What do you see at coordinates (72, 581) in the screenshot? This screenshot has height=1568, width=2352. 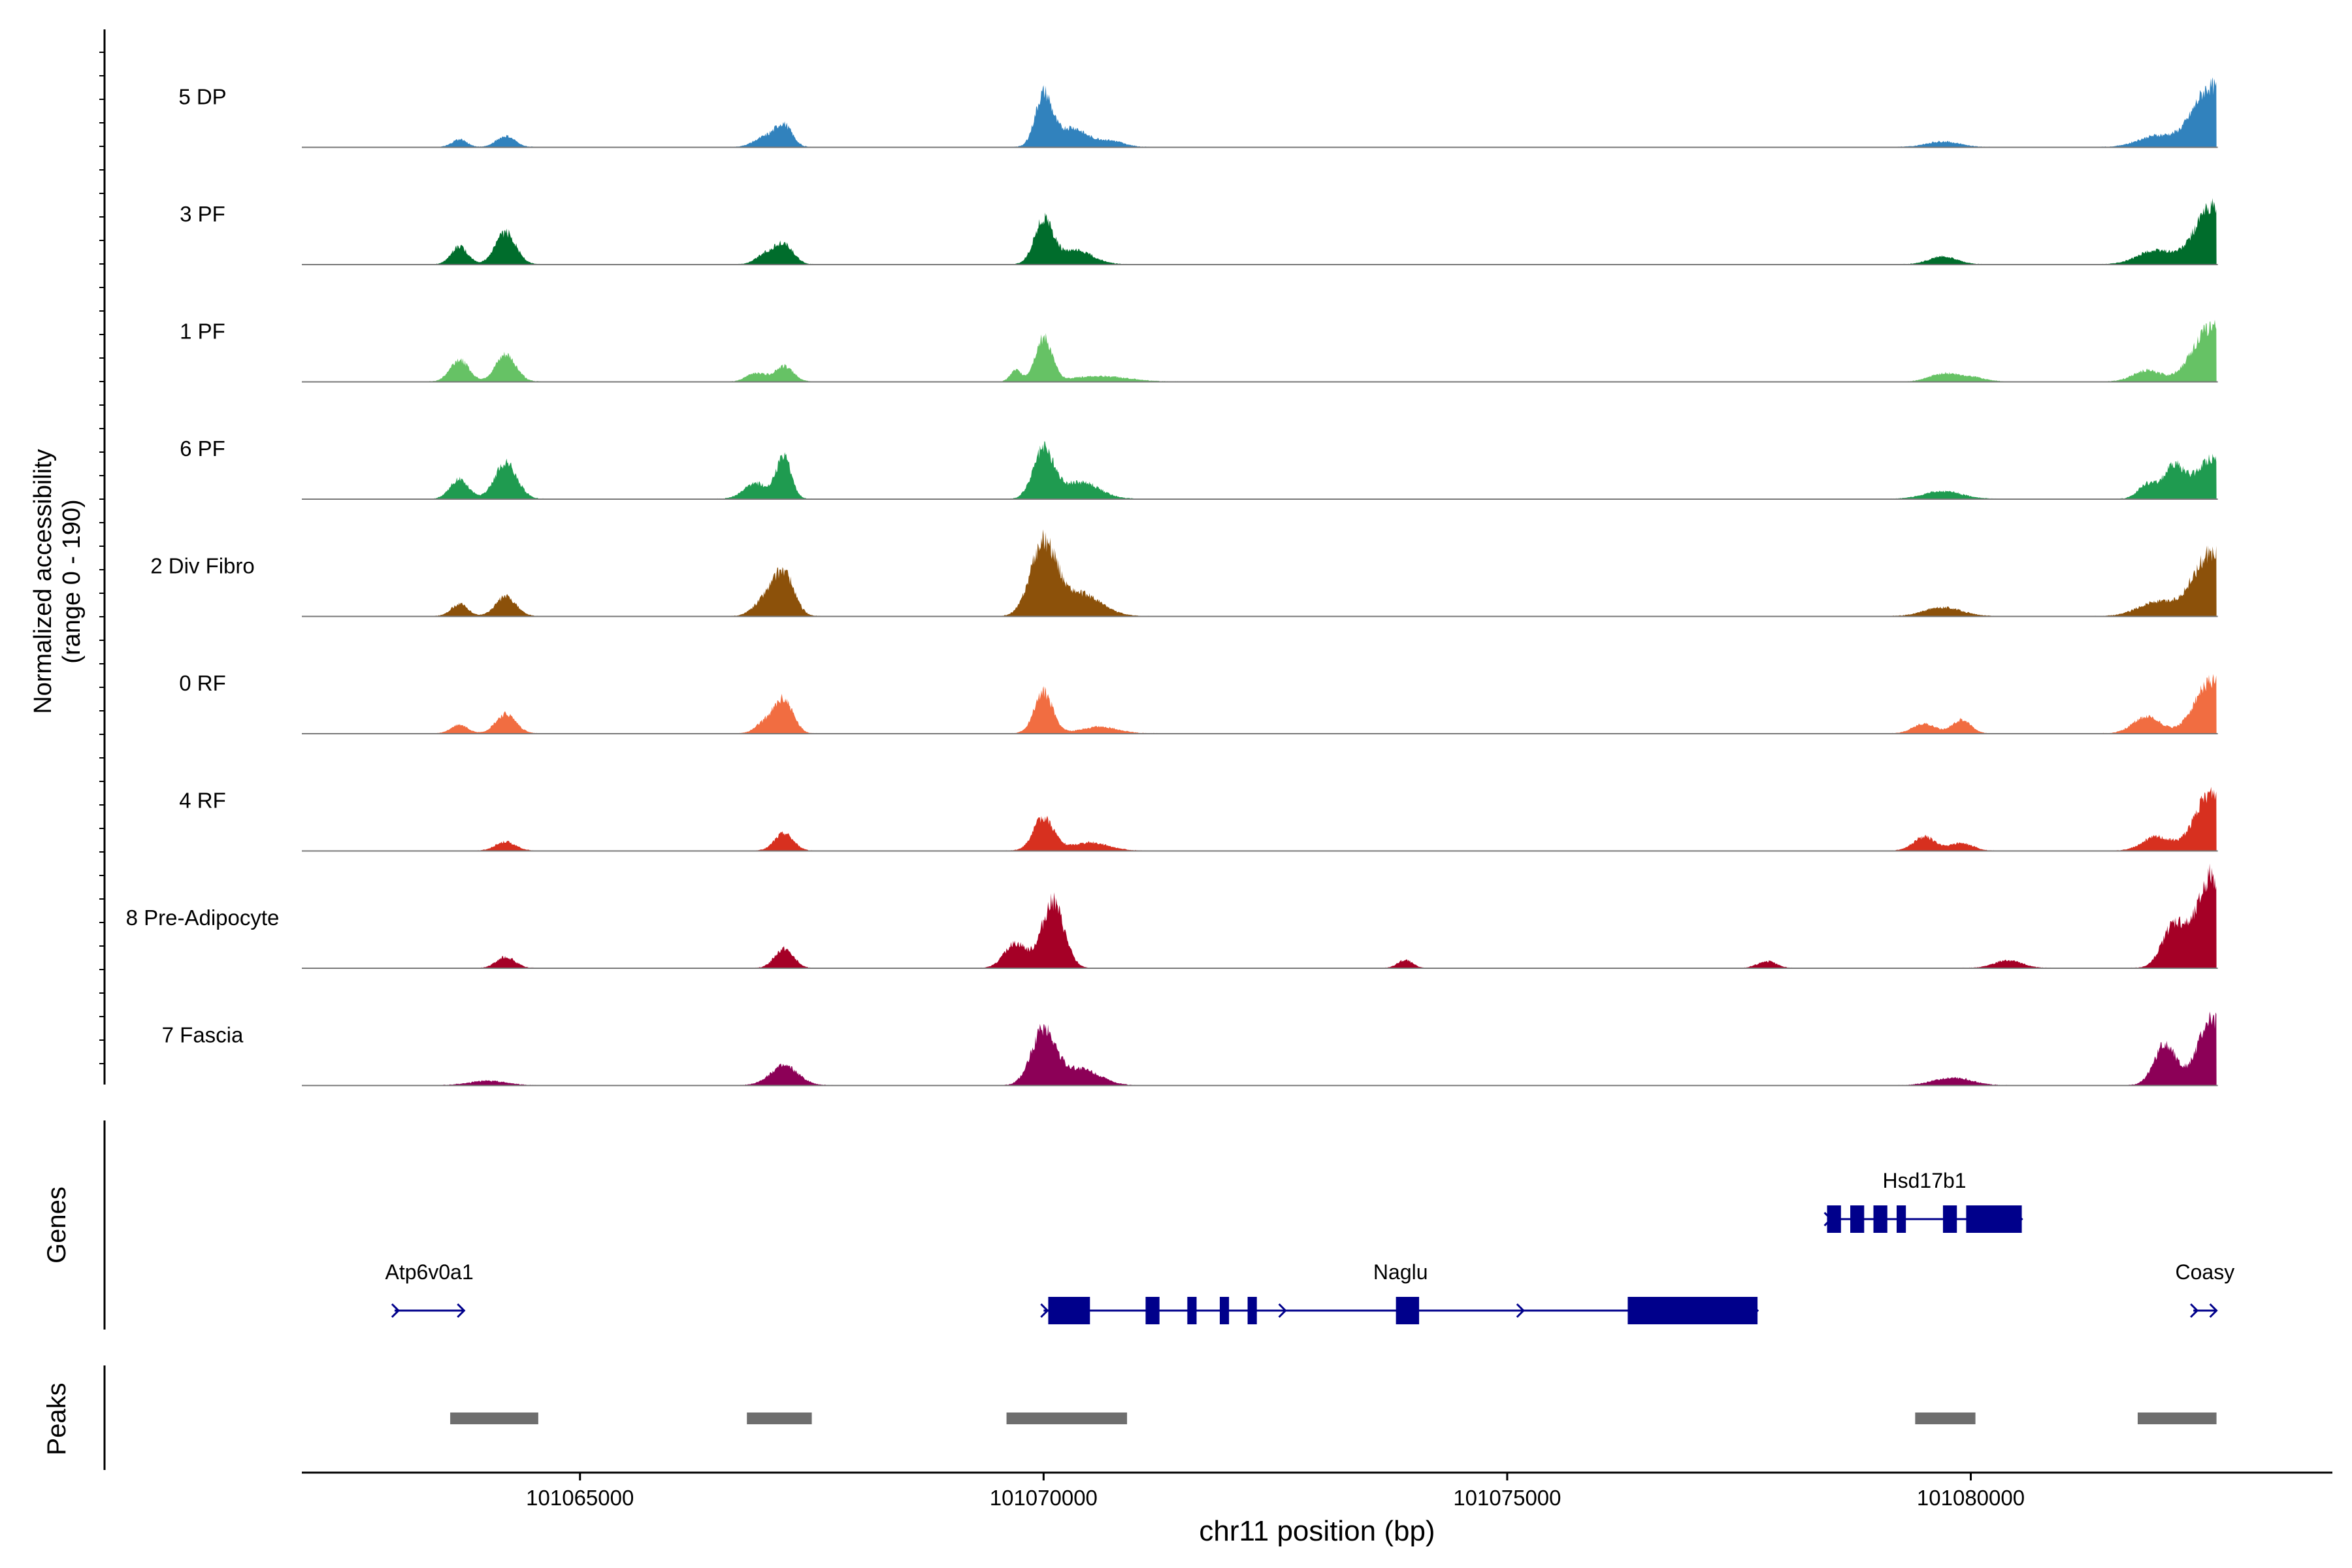 I see `coverage-y-axis-range-label: (range 0 - 190)` at bounding box center [72, 581].